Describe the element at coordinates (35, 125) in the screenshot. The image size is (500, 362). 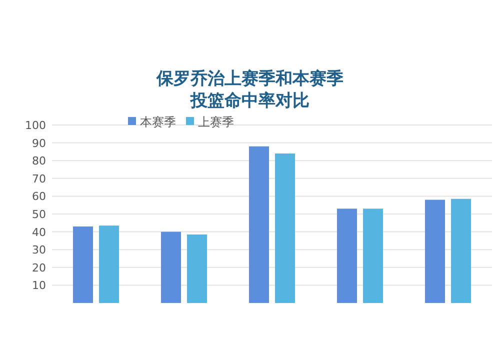
I see `y-tick-label: 100` at that location.